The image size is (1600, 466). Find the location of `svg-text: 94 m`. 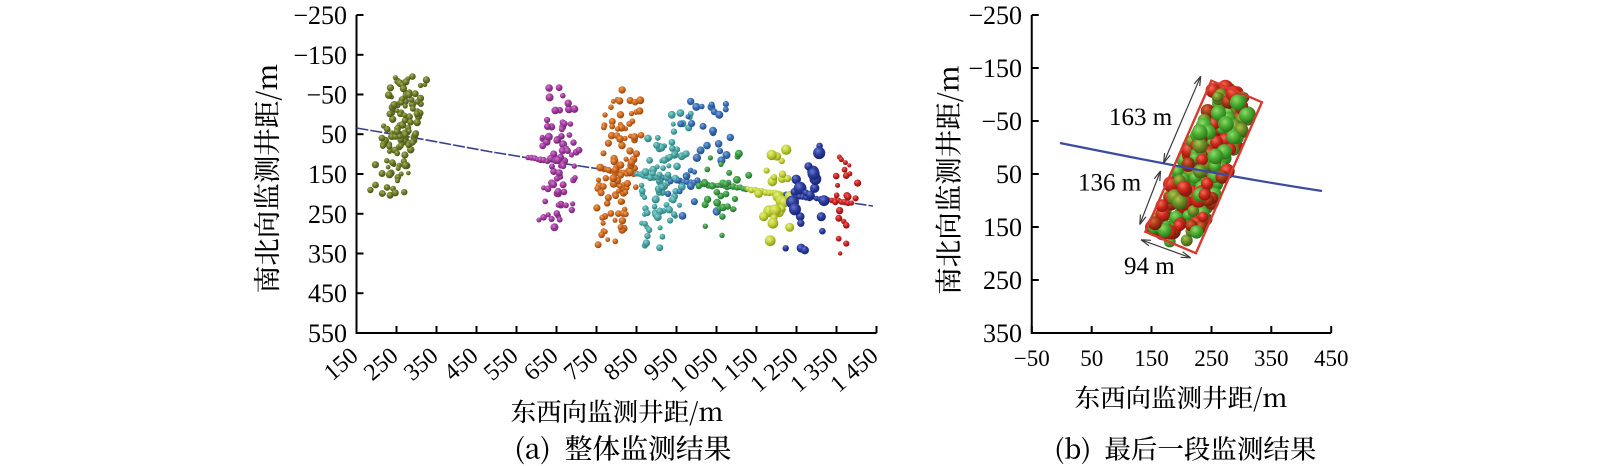

svg-text: 94 m is located at coordinates (1149, 266).